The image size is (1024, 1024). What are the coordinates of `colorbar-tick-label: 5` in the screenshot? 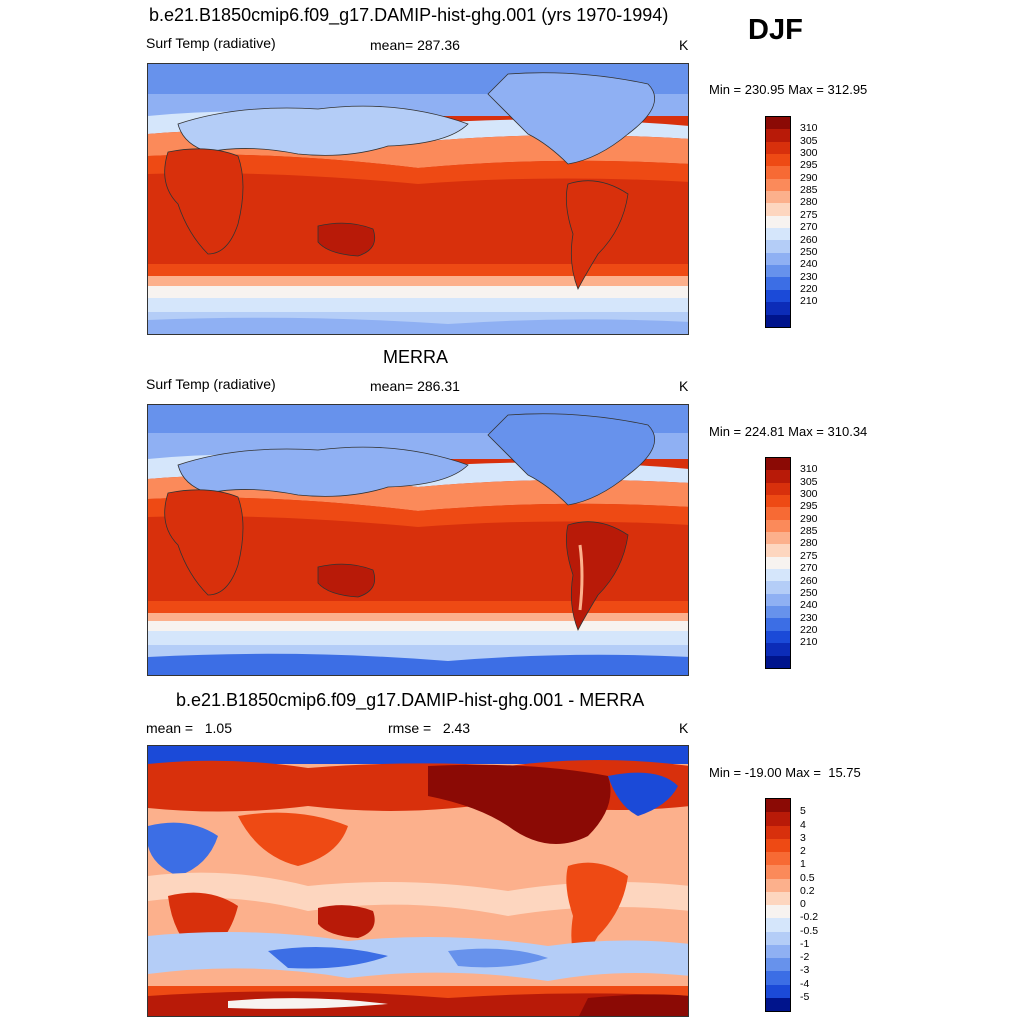 It's located at (803, 811).